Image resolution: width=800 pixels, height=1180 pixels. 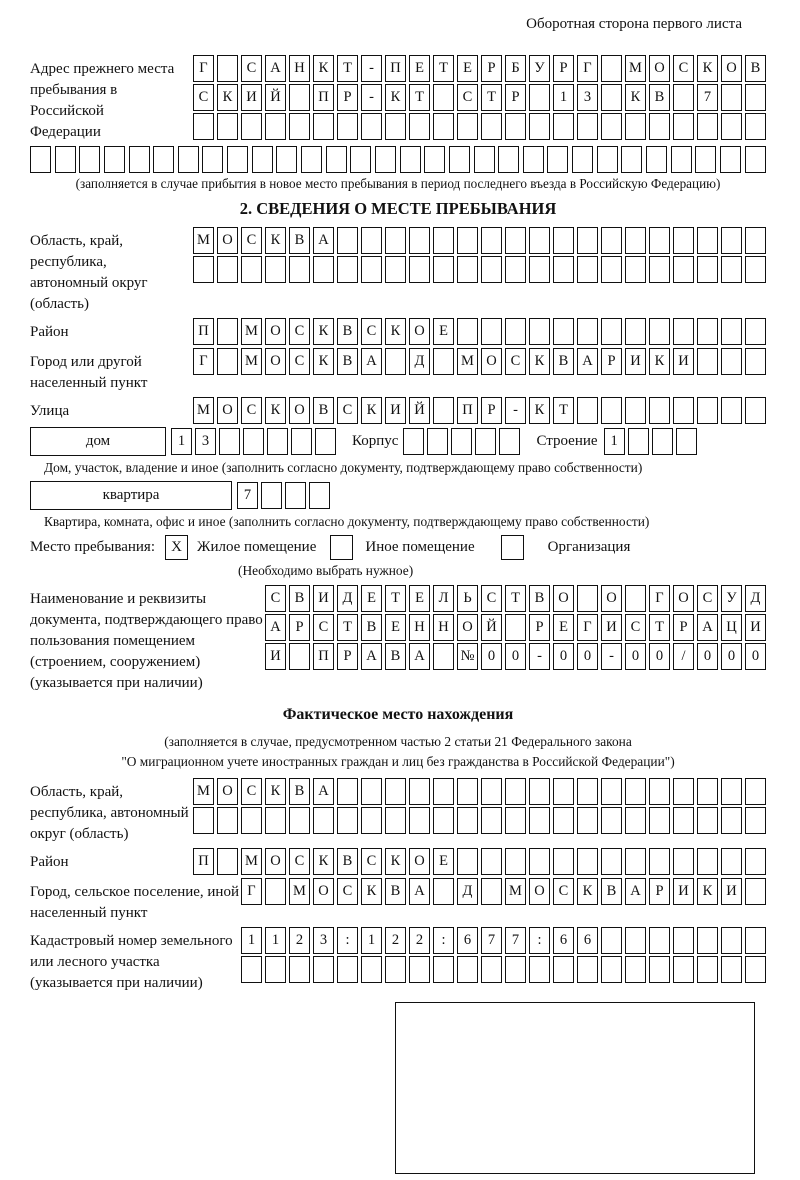 I want to click on form-cell: Н, so click(x=443, y=627).